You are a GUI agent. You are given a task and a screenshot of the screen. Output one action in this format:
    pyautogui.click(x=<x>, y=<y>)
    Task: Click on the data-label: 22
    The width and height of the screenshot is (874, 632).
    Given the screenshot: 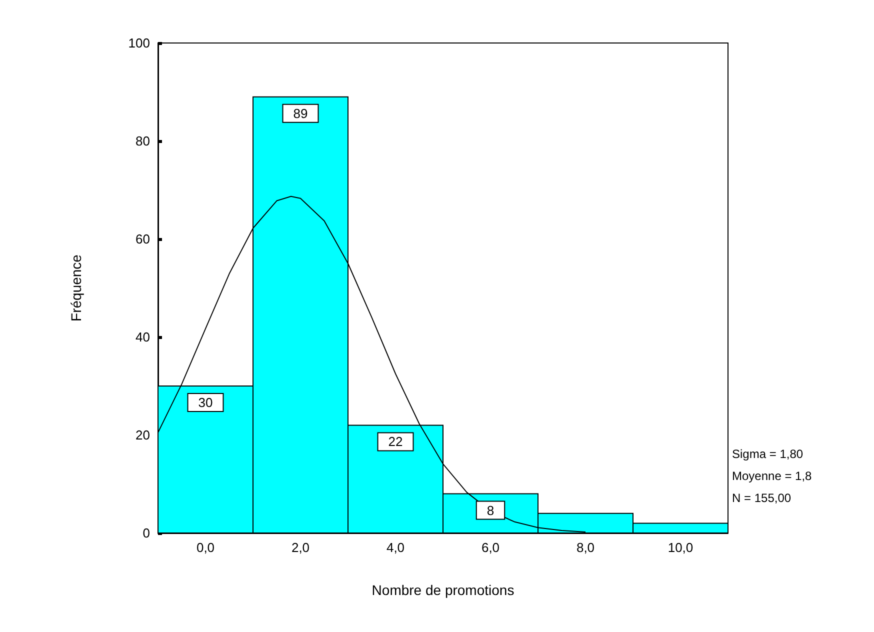 What is the action you would take?
    pyautogui.click(x=395, y=442)
    